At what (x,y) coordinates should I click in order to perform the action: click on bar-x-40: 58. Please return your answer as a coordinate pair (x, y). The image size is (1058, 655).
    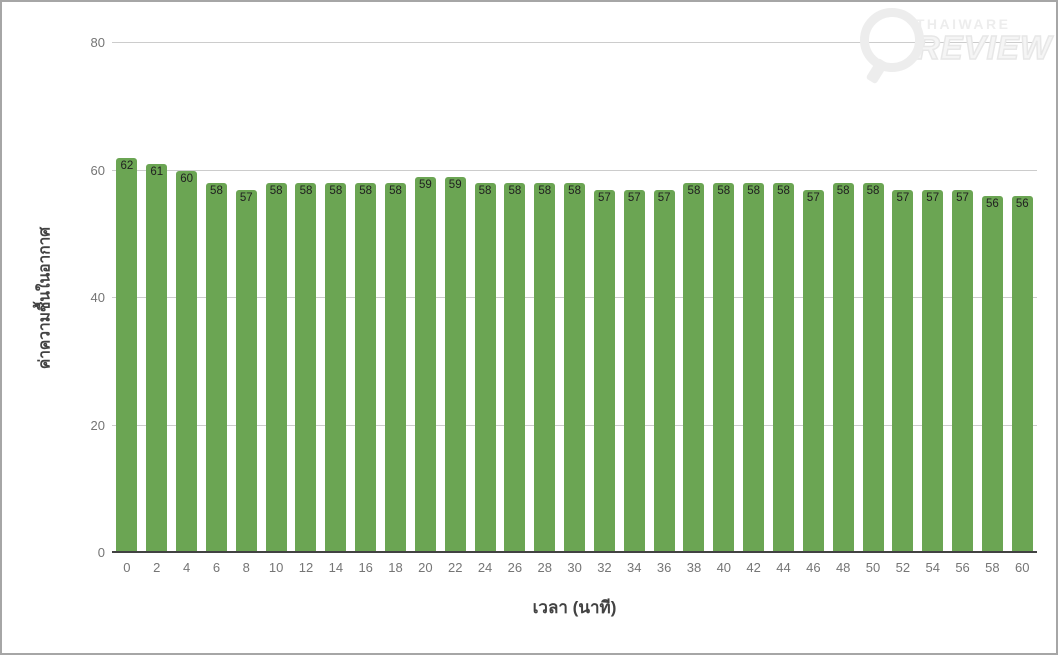
    Looking at the image, I should click on (724, 368).